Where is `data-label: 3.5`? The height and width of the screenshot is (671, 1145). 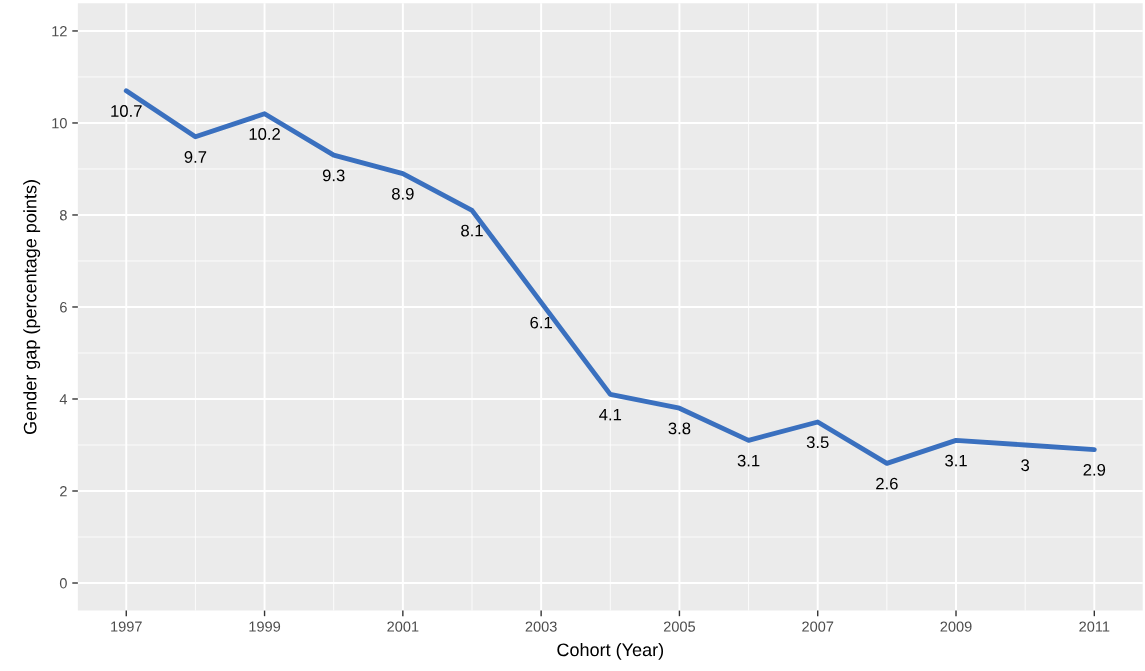
data-label: 3.5 is located at coordinates (817, 442).